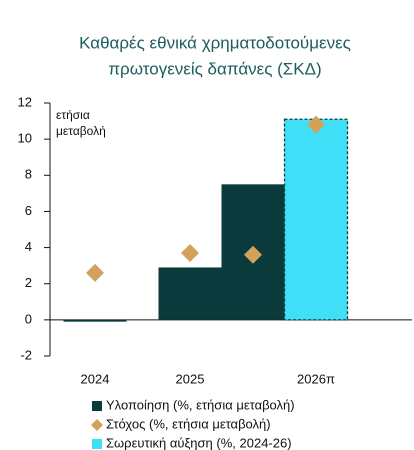 The width and height of the screenshot is (414, 450). Describe the element at coordinates (28, 282) in the screenshot. I see `y-tick-label: 2` at that location.